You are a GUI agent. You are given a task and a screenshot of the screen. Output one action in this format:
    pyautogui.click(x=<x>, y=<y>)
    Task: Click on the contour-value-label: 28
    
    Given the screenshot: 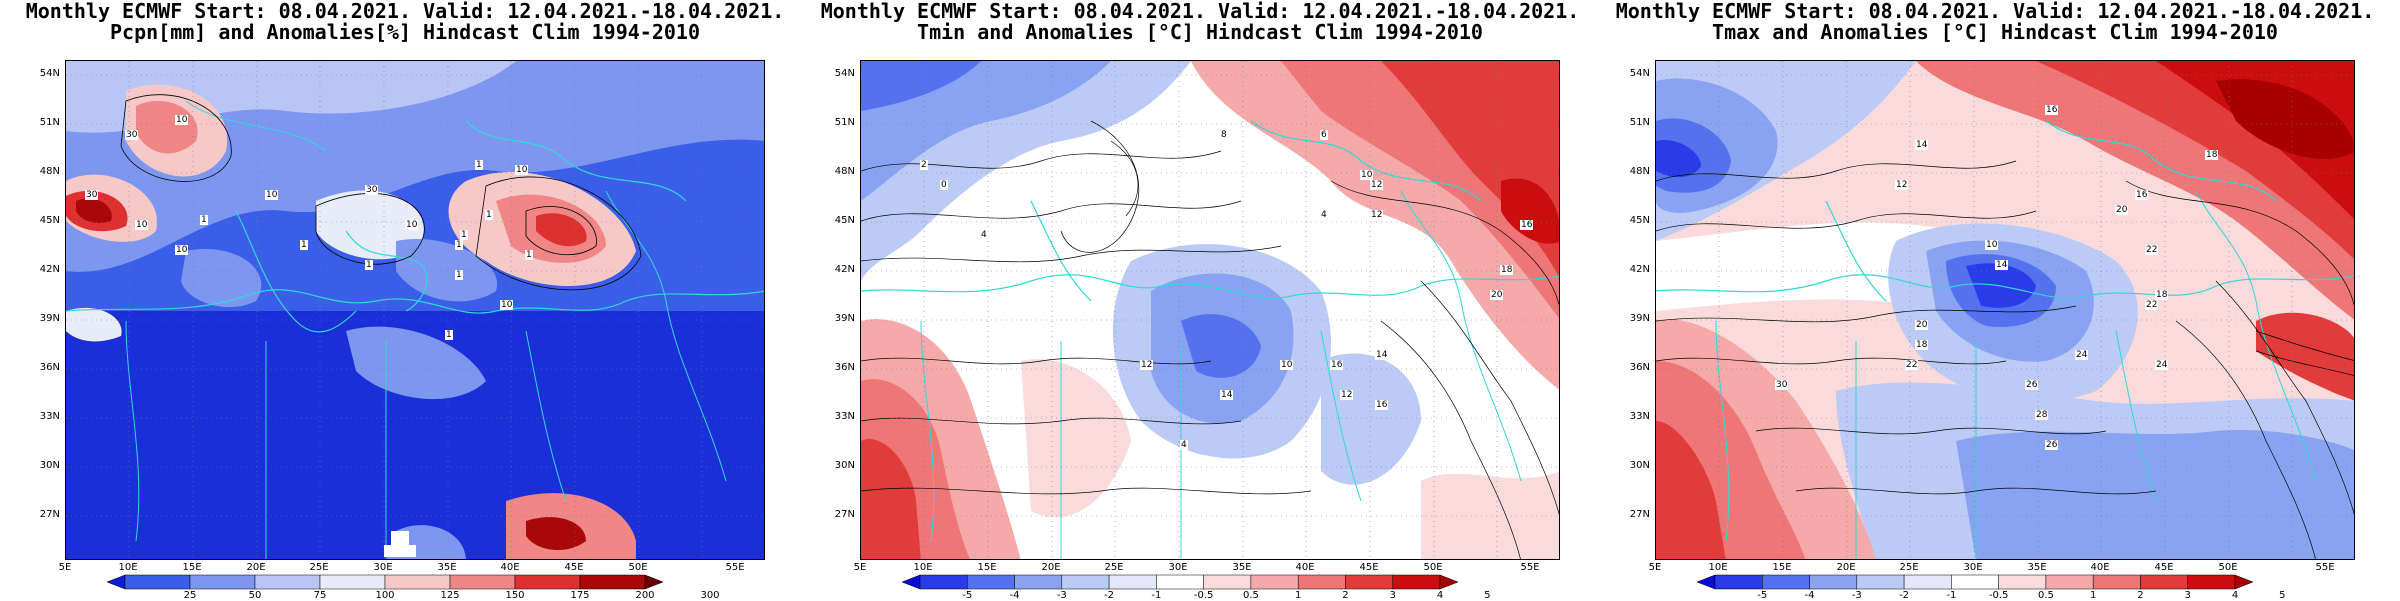 What is the action you would take?
    pyautogui.click(x=2042, y=415)
    